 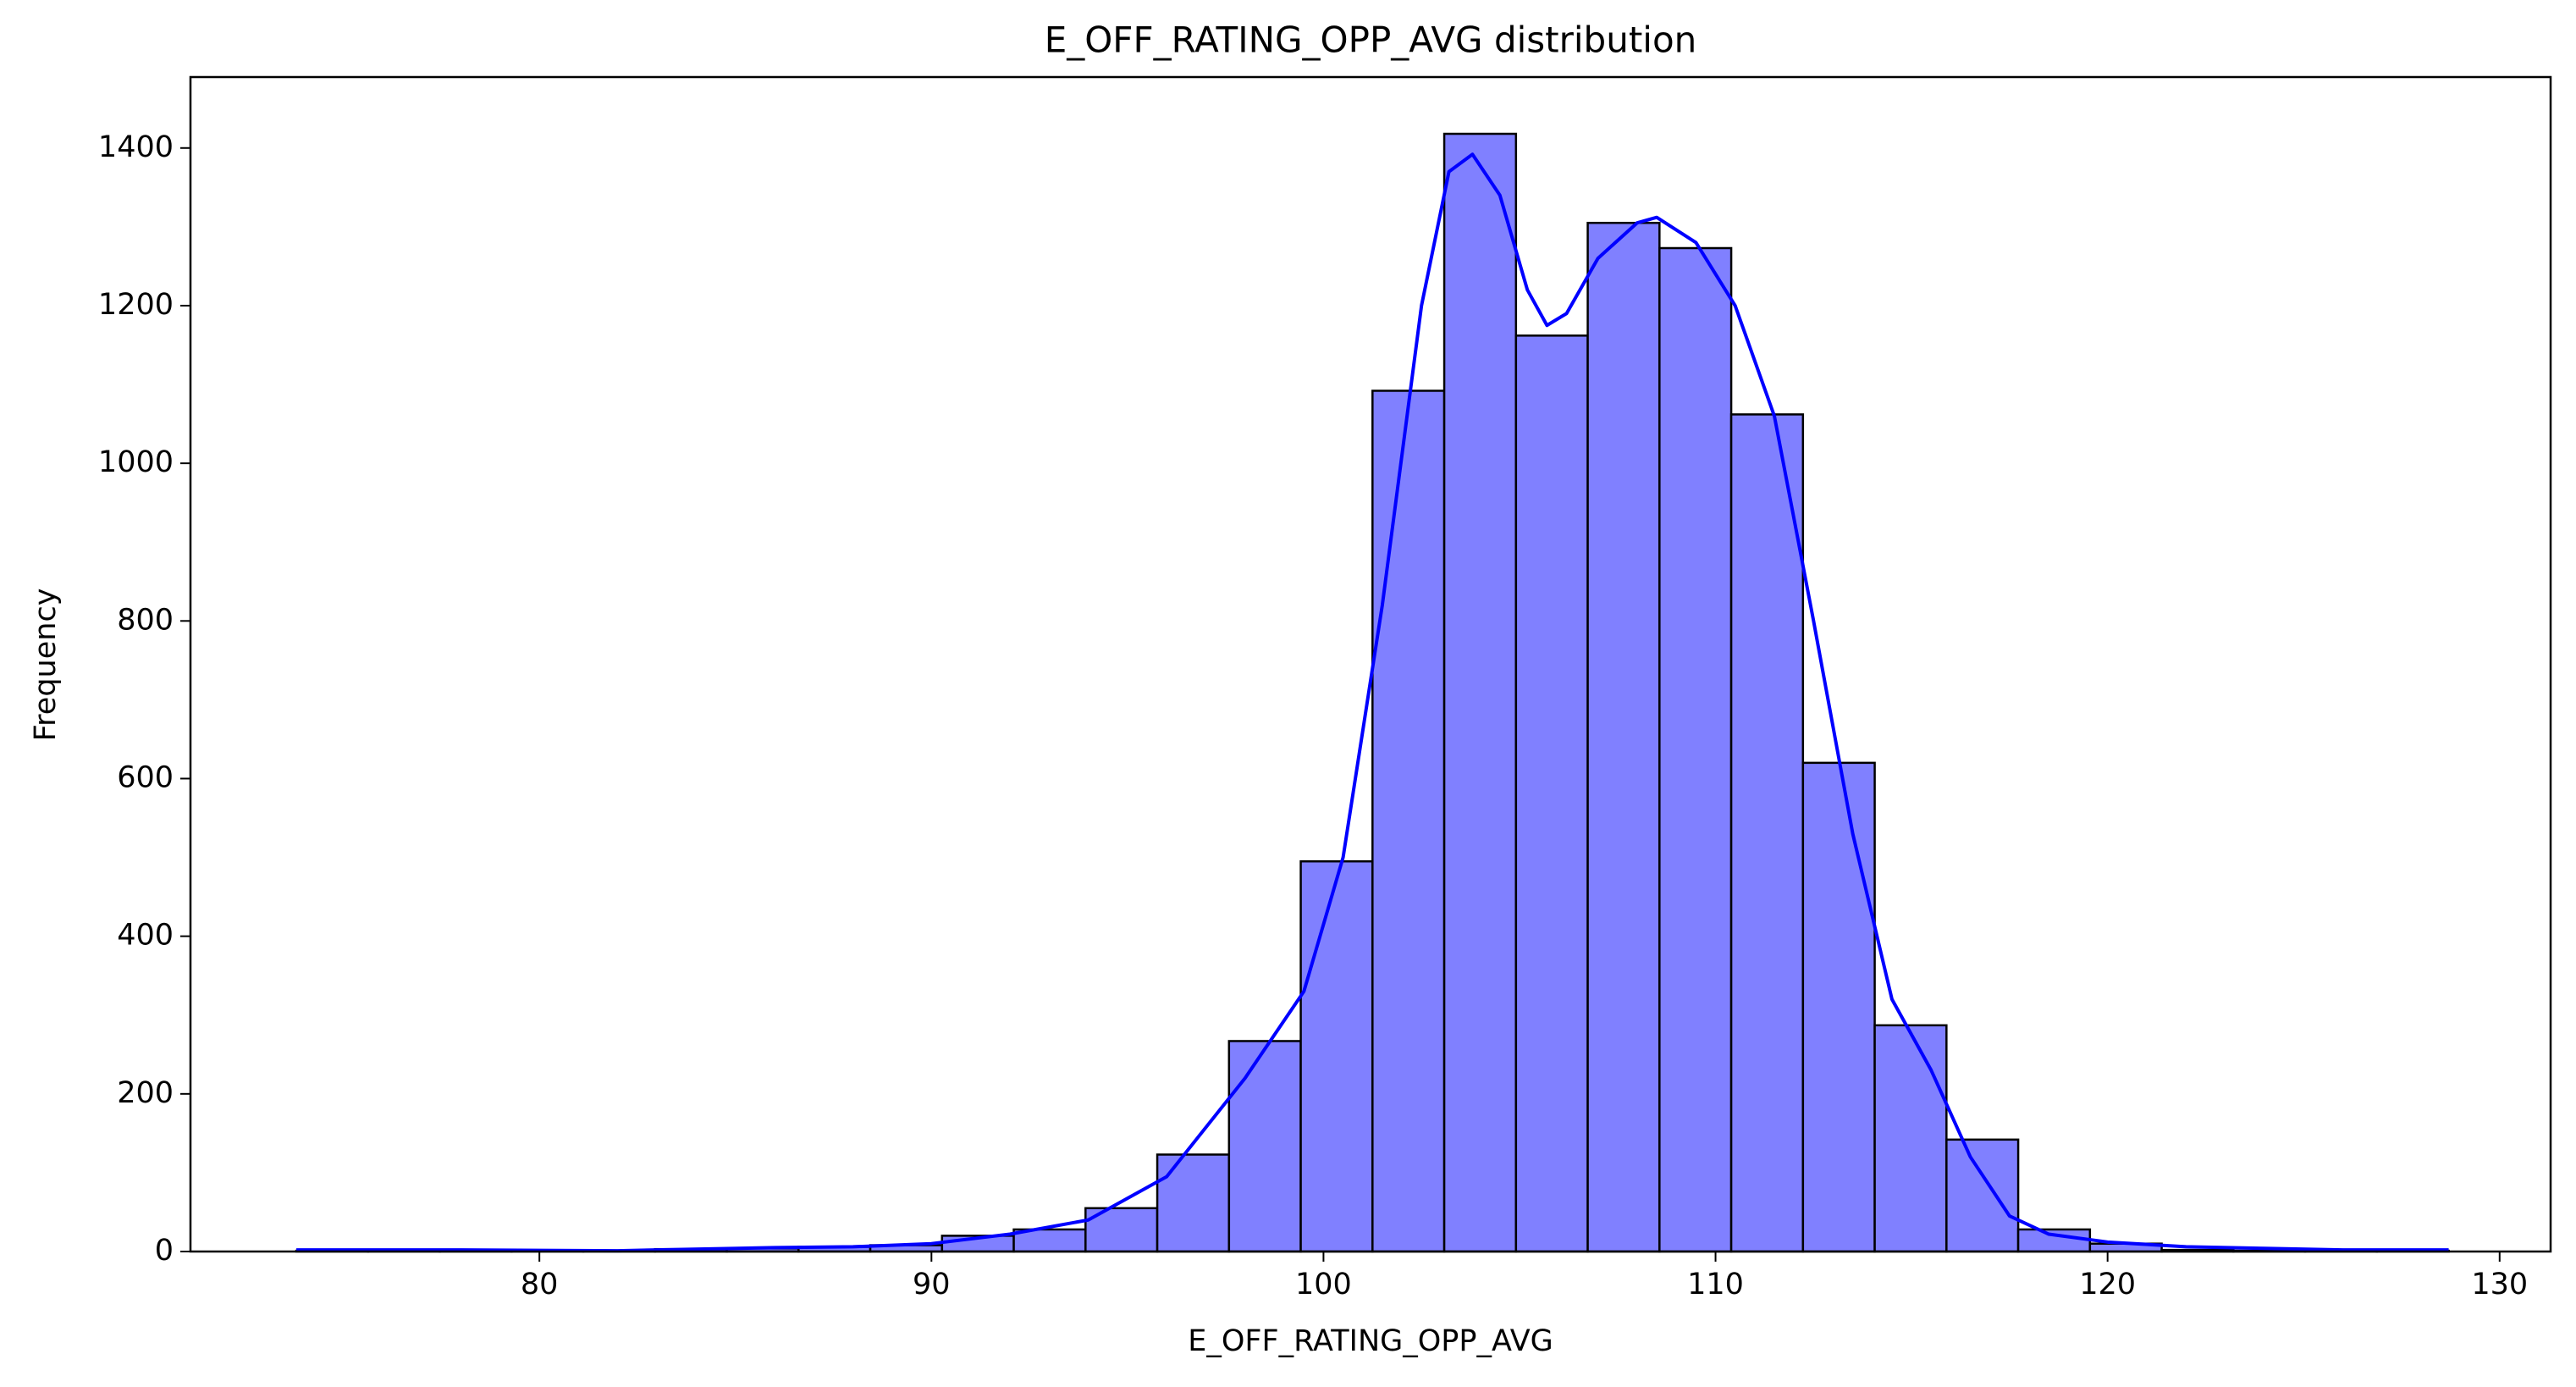 I want to click on x-tick-label: 100, so click(x=1324, y=1284).